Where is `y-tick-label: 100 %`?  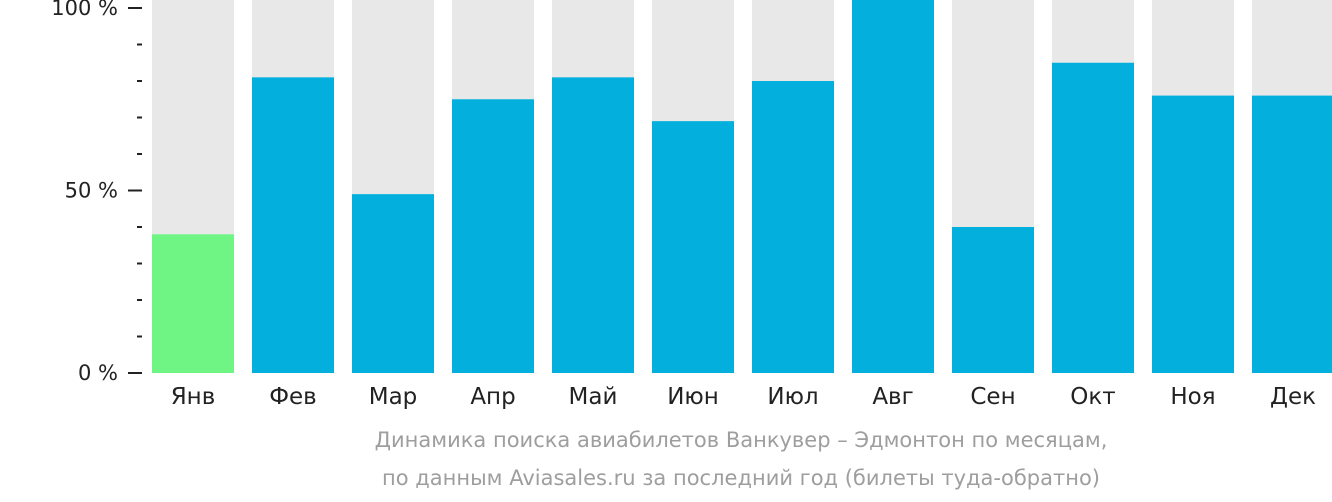 y-tick-label: 100 % is located at coordinates (84, 10).